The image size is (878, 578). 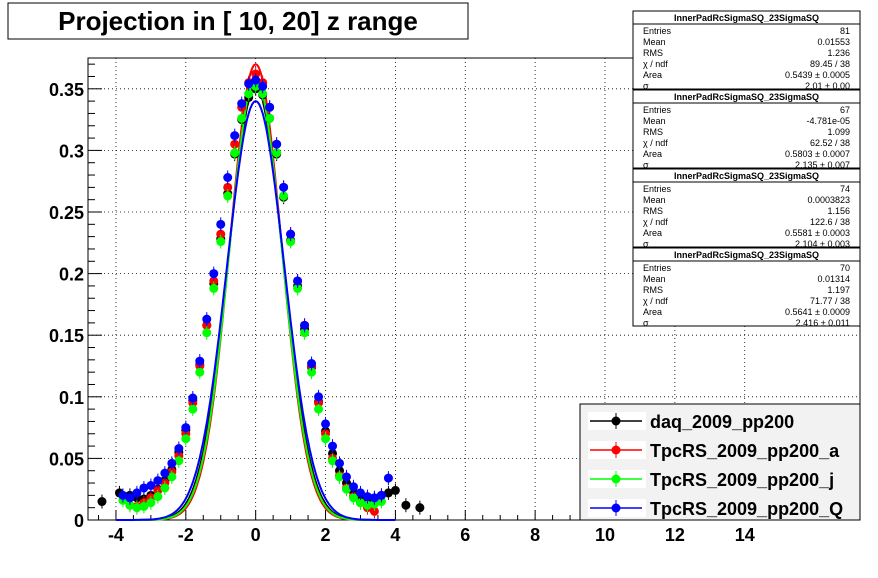 I want to click on stats-value: 89.45 / 38, so click(x=830, y=64).